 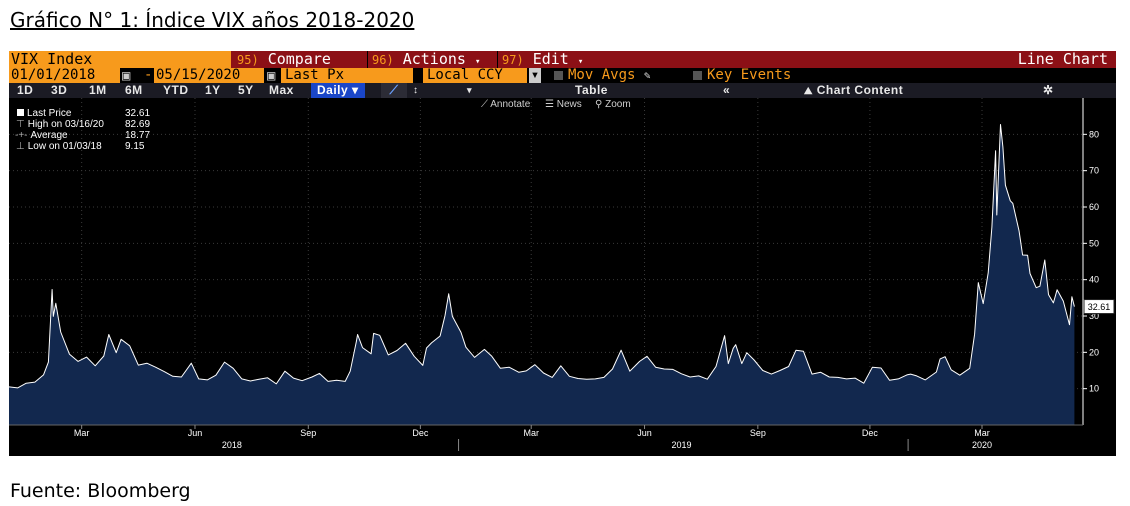 What do you see at coordinates (148, 75) in the screenshot?
I see `date-range-dash: -` at bounding box center [148, 75].